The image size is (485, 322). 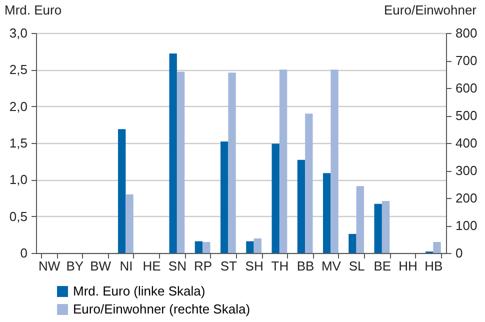 What do you see at coordinates (18, 33) in the screenshot?
I see `y-tick-label: 3,0` at bounding box center [18, 33].